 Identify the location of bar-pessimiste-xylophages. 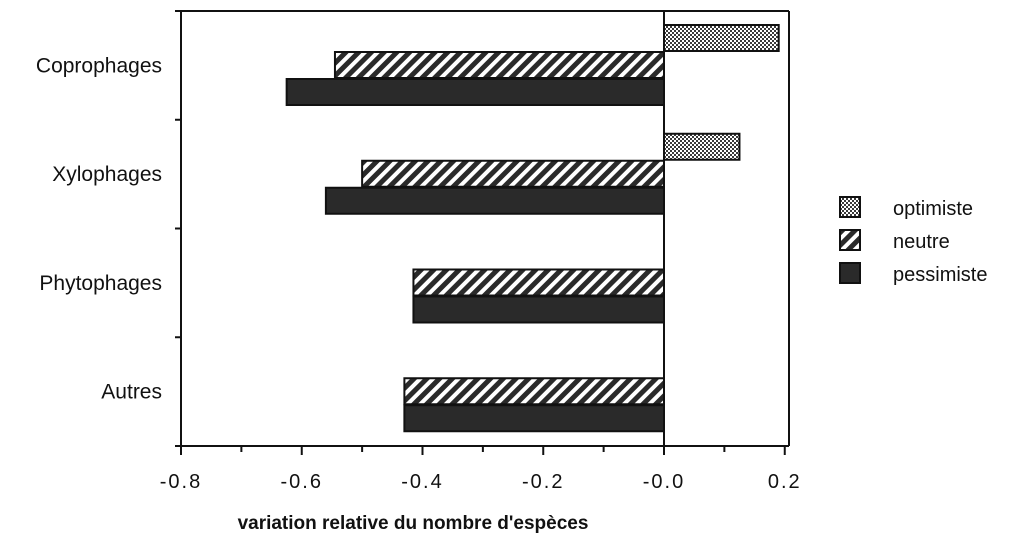
(494, 200).